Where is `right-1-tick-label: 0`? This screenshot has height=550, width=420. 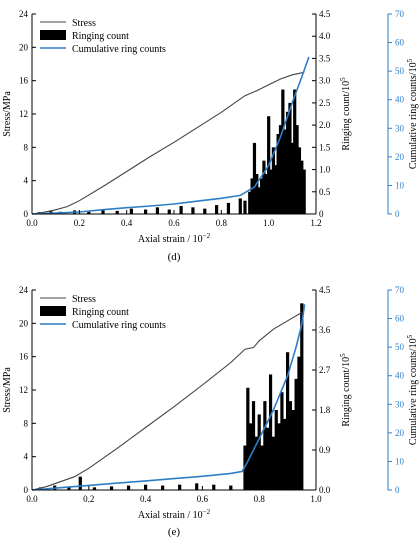 right-1-tick-label: 0 is located at coordinates (321, 214).